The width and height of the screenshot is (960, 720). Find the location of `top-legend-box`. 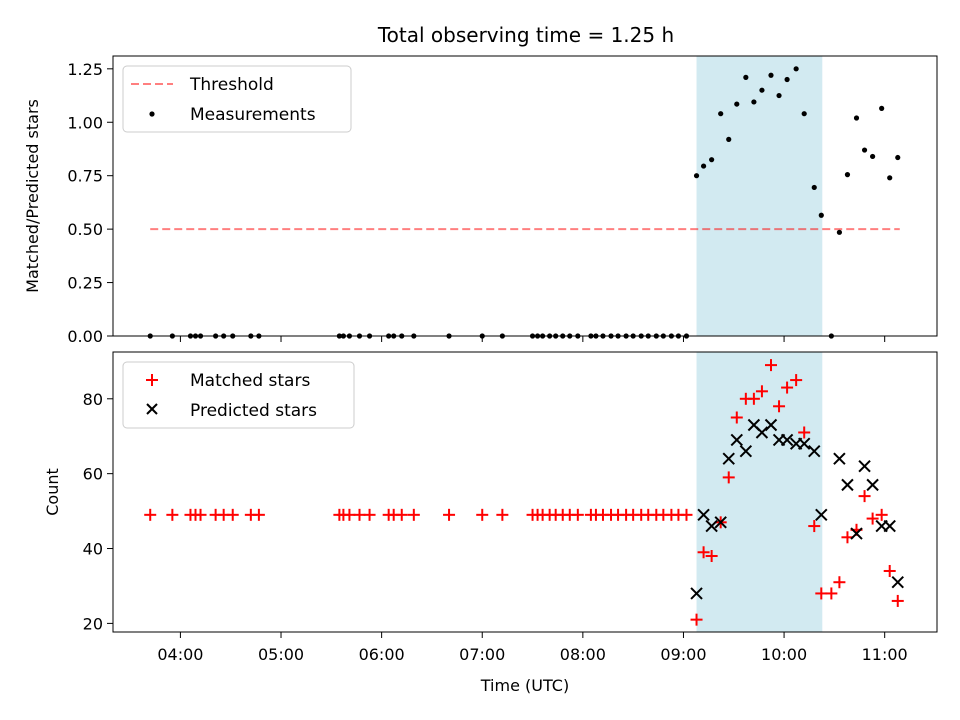

top-legend-box is located at coordinates (237, 99).